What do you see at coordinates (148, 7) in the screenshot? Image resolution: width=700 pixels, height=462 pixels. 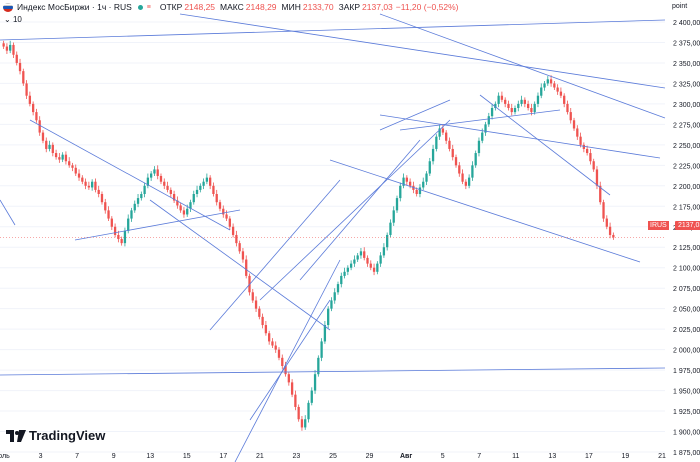 I see `more-icon: ≡` at bounding box center [148, 7].